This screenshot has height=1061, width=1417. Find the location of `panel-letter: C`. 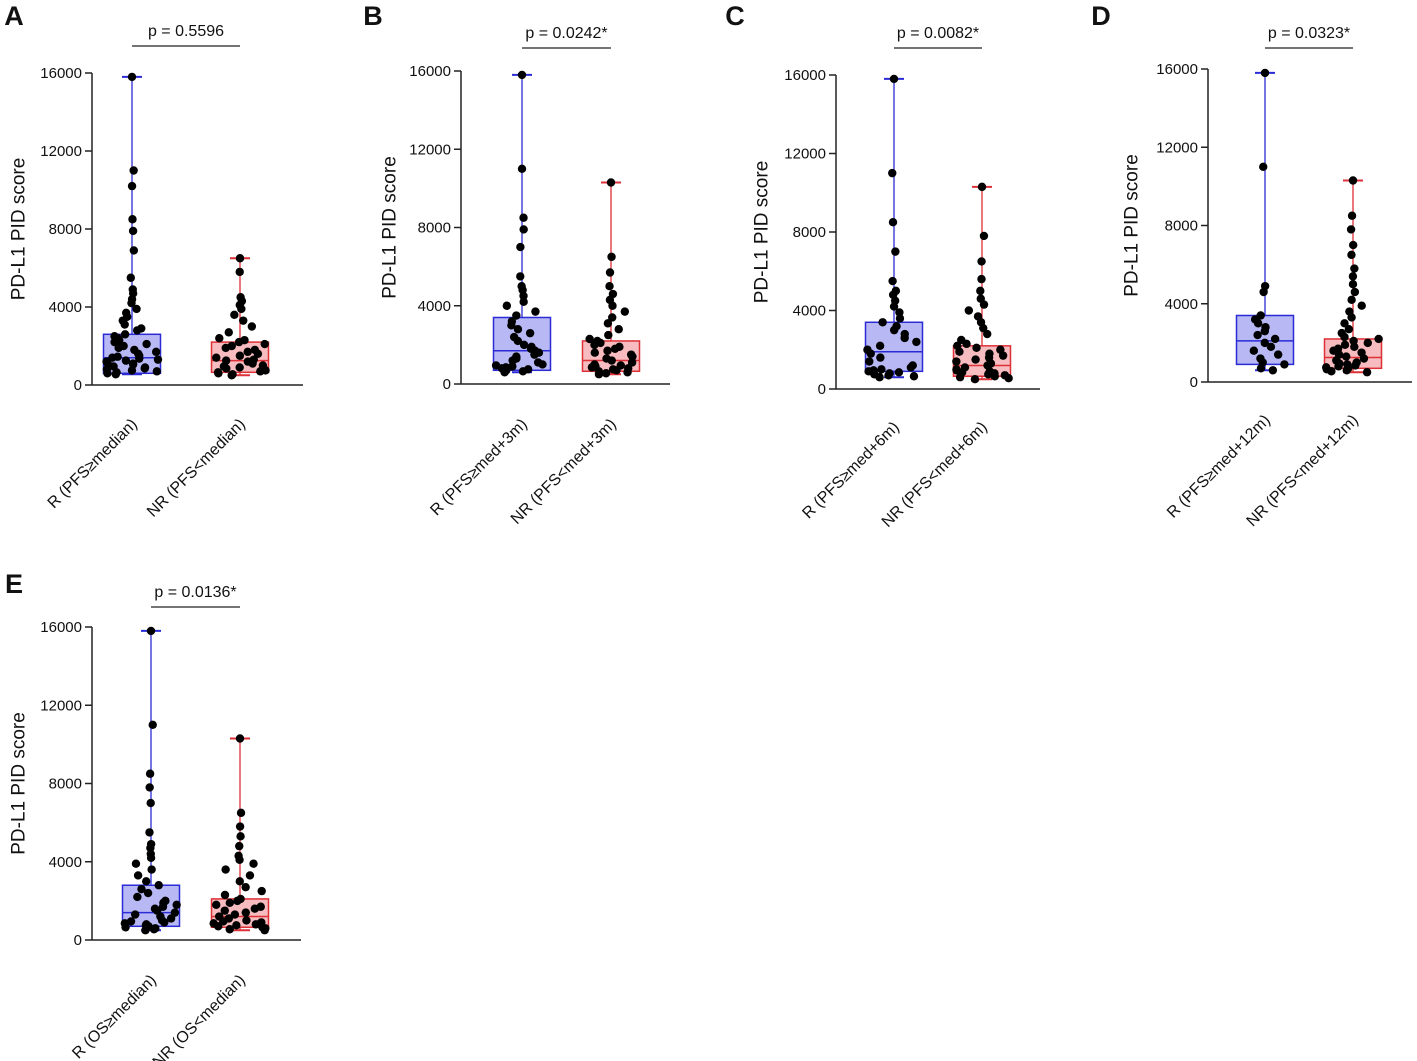

panel-letter: C is located at coordinates (735, 16).